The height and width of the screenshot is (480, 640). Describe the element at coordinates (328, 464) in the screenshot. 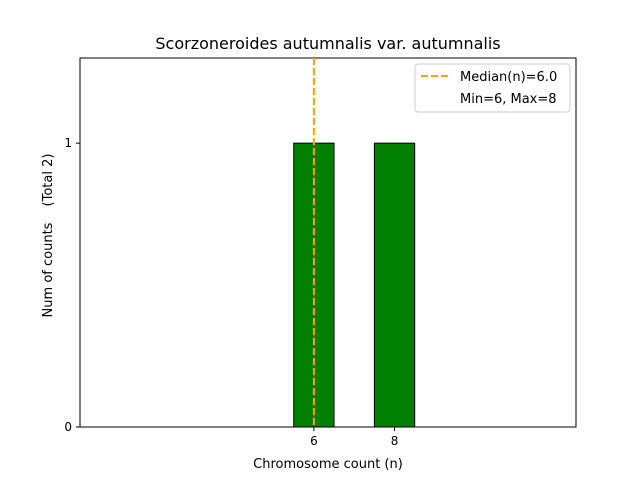

I see `x-axis-label: Chromosome count (n)` at that location.